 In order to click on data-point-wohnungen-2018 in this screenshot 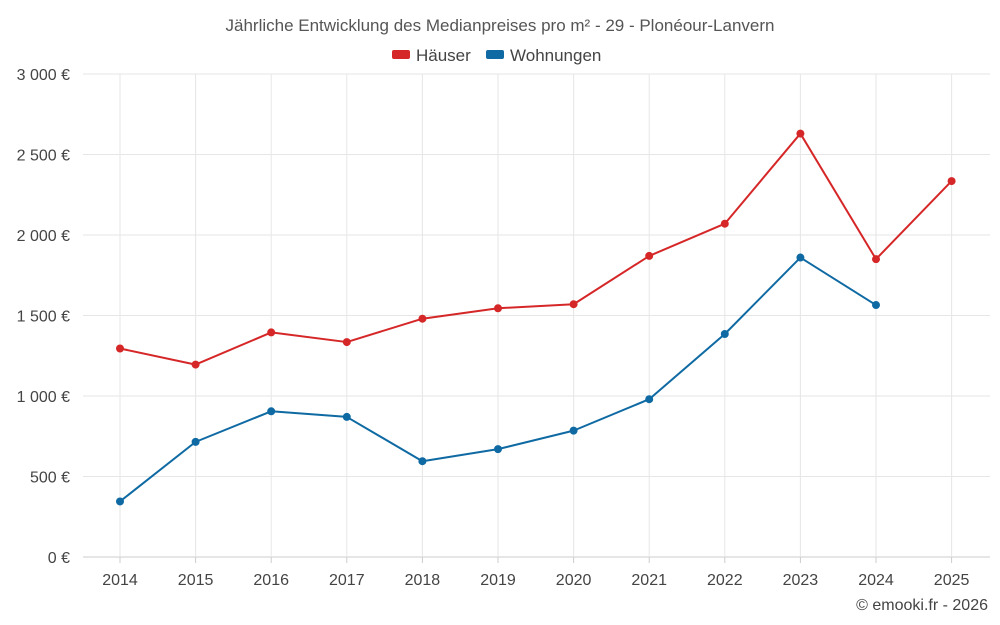, I will do `click(422, 461)`.